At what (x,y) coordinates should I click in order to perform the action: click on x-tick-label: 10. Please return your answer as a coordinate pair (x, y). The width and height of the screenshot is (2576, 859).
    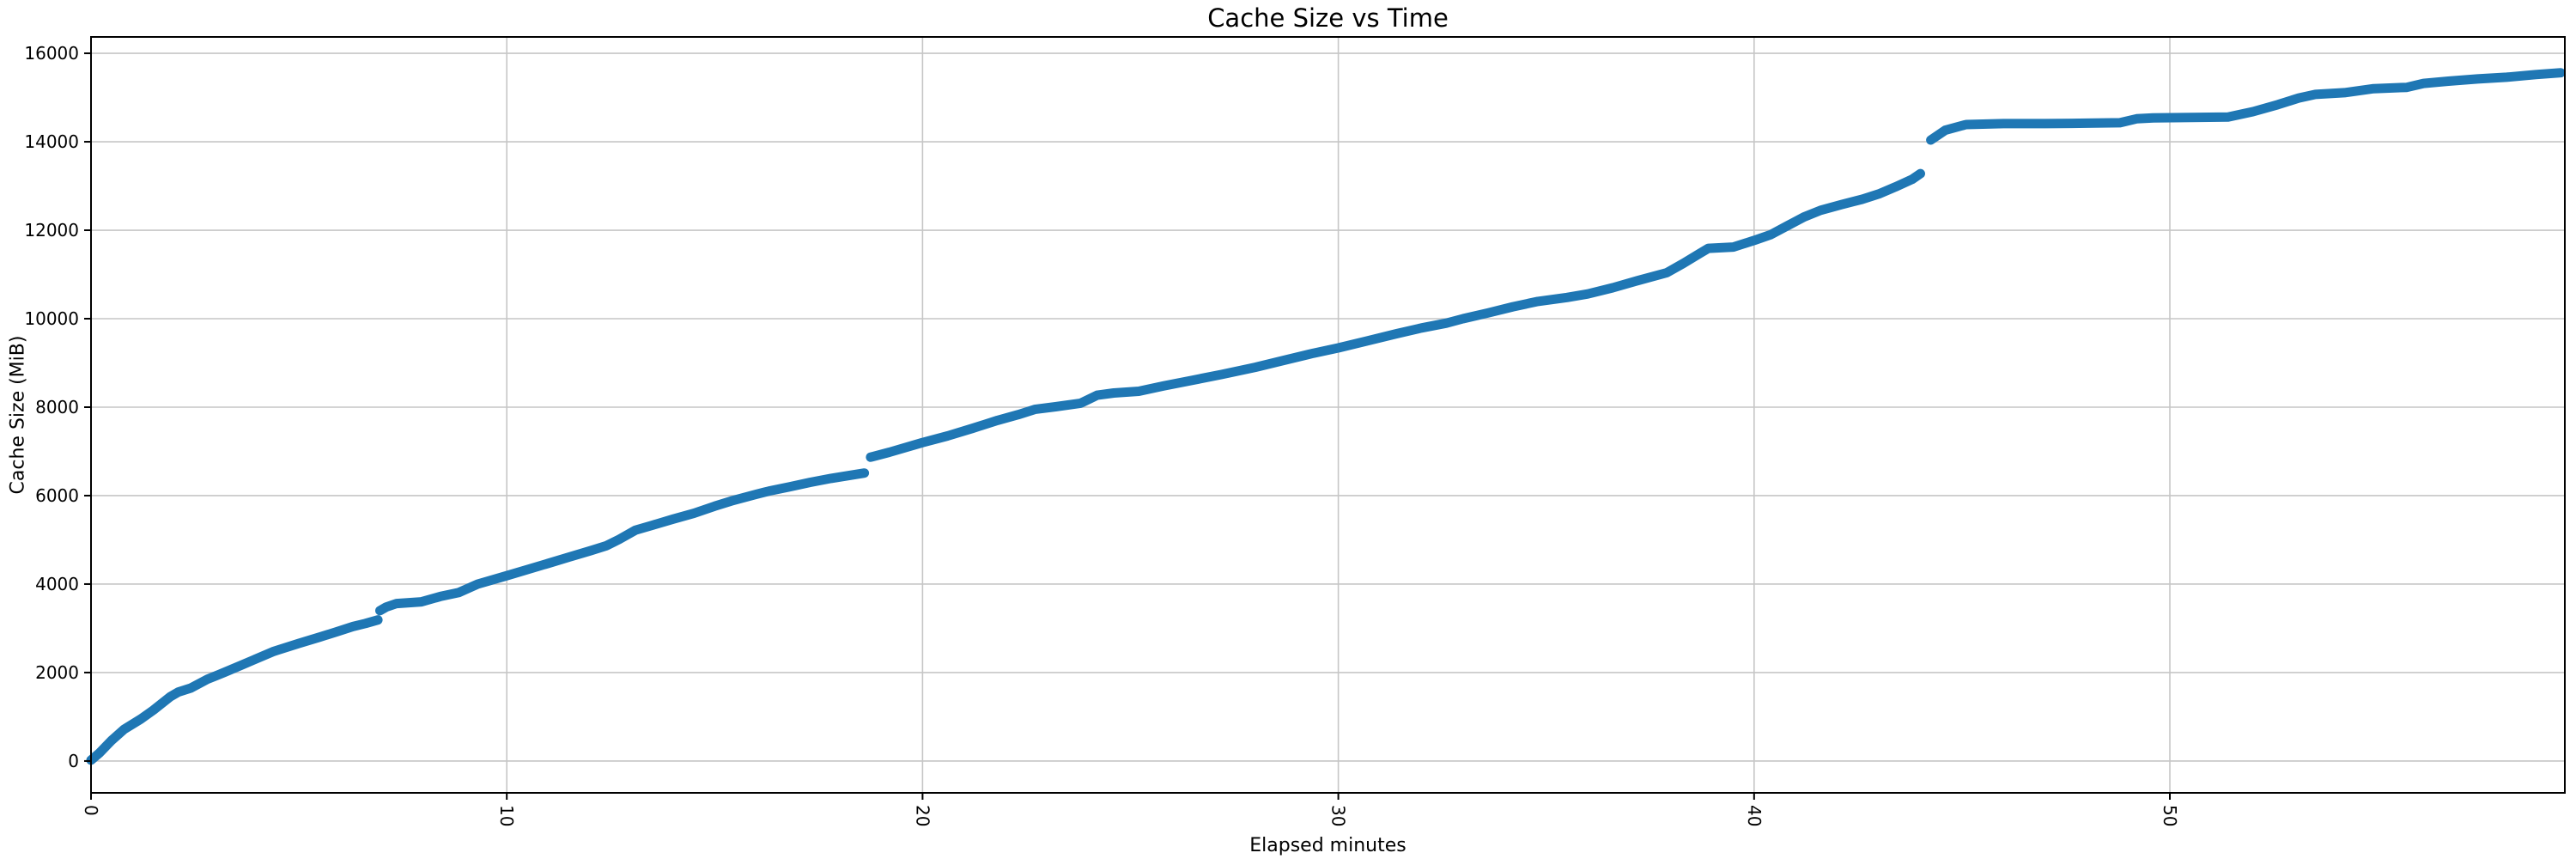
    Looking at the image, I should click on (507, 816).